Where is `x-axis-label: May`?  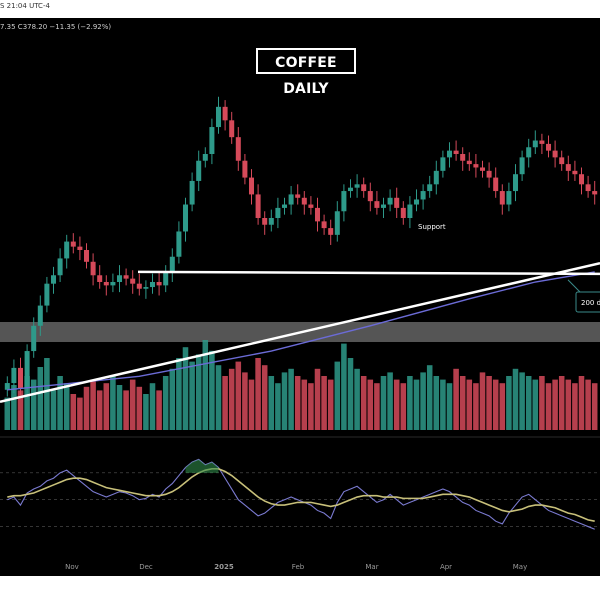
x-axis-label: May is located at coordinates (520, 567).